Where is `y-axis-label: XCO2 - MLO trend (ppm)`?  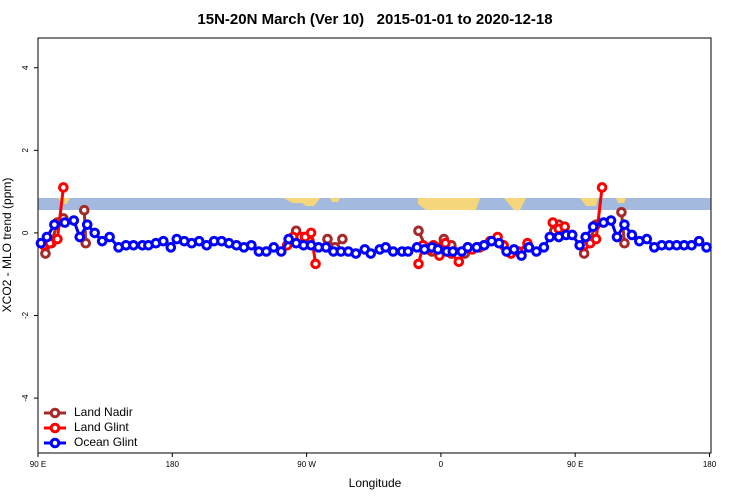 y-axis-label: XCO2 - MLO trend (ppm) is located at coordinates (7, 245).